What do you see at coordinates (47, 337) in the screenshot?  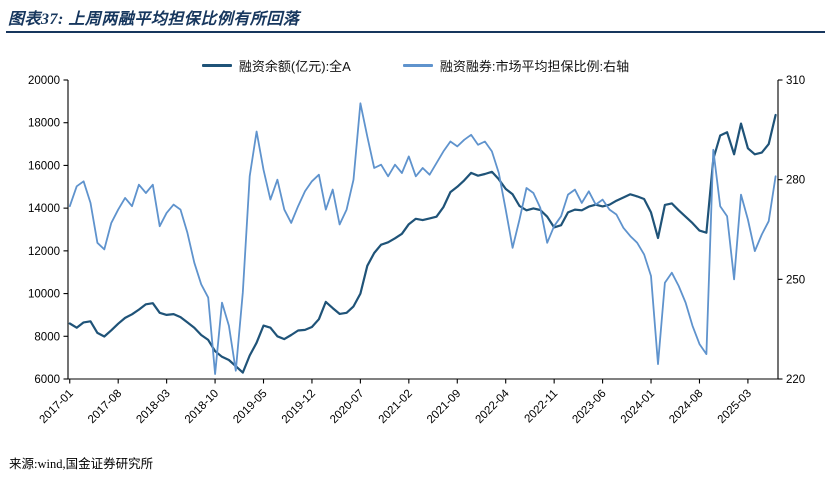 I see `y-axis-tick-label: 8000` at bounding box center [47, 337].